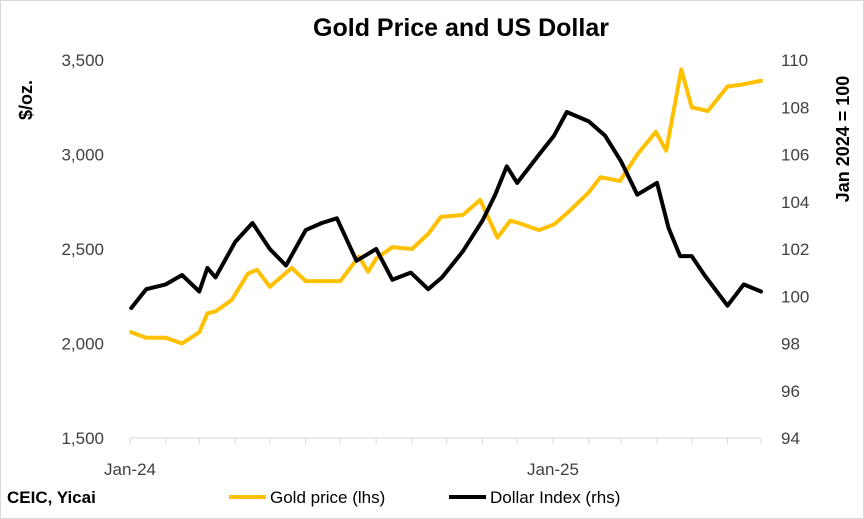 This screenshot has width=864, height=519. I want to click on x-tick-label: Jan-25, so click(553, 469).